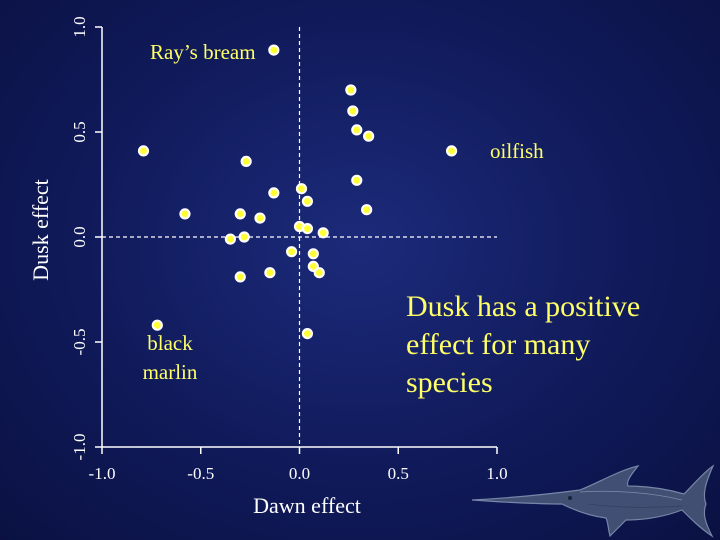 The height and width of the screenshot is (540, 720). Describe the element at coordinates (299, 473) in the screenshot. I see `x-tick-label: 0.0` at that location.